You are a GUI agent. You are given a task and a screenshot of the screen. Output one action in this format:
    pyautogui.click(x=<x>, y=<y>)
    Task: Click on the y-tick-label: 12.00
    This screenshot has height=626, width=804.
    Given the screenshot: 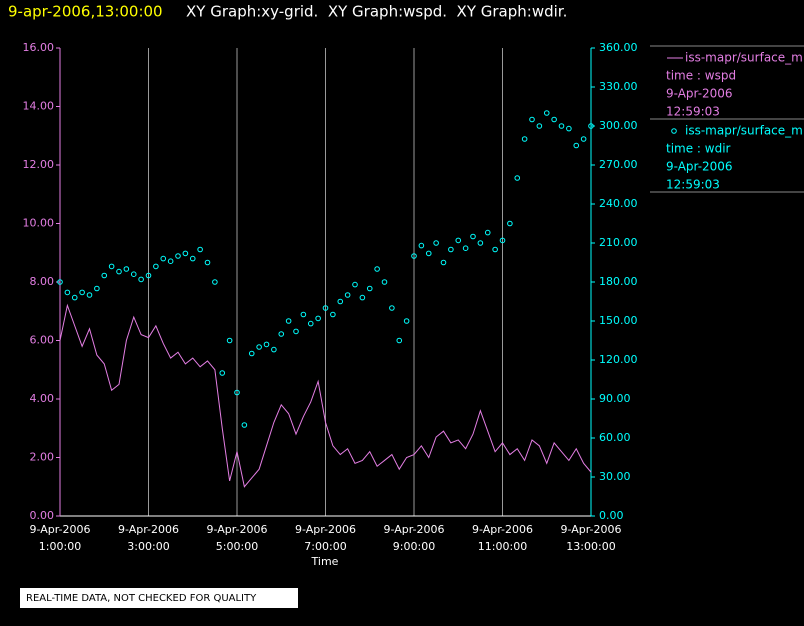 What is the action you would take?
    pyautogui.click(x=39, y=164)
    